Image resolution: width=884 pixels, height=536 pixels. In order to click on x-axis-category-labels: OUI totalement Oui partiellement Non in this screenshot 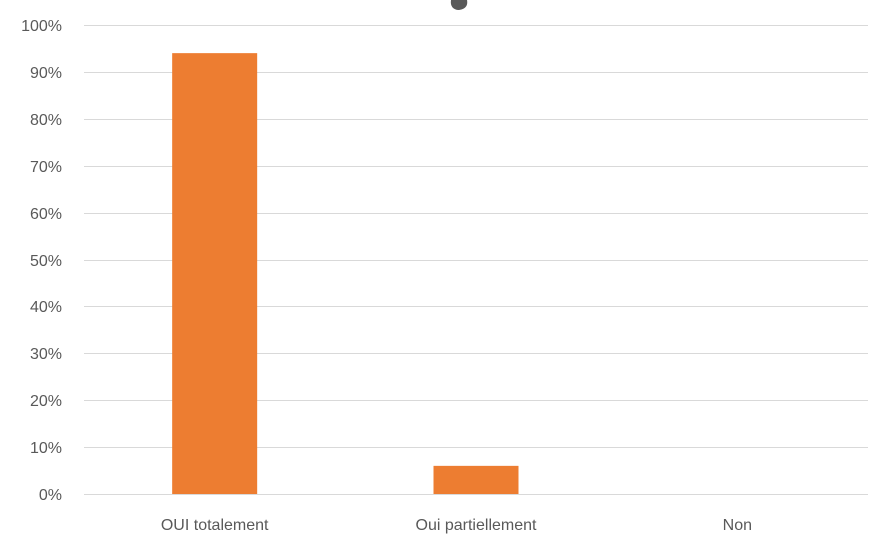, I will do `click(456, 525)`.